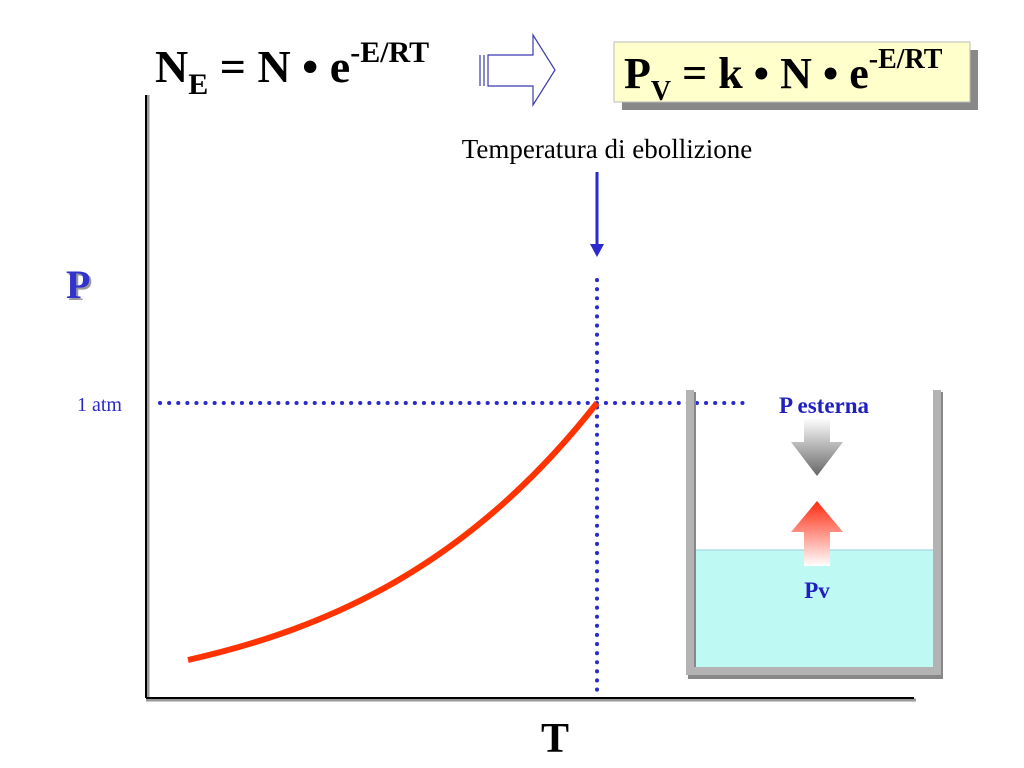 The width and height of the screenshot is (1024, 768). What do you see at coordinates (393, 532) in the screenshot?
I see `vapor-pressure-curve` at bounding box center [393, 532].